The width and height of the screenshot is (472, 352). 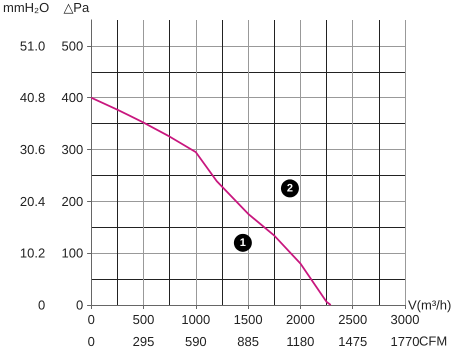 What do you see at coordinates (290, 188) in the screenshot?
I see `annotation: 2` at bounding box center [290, 188].